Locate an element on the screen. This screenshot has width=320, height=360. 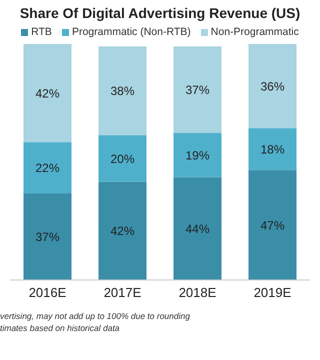
x-tick-label: 2017E is located at coordinates (123, 292).